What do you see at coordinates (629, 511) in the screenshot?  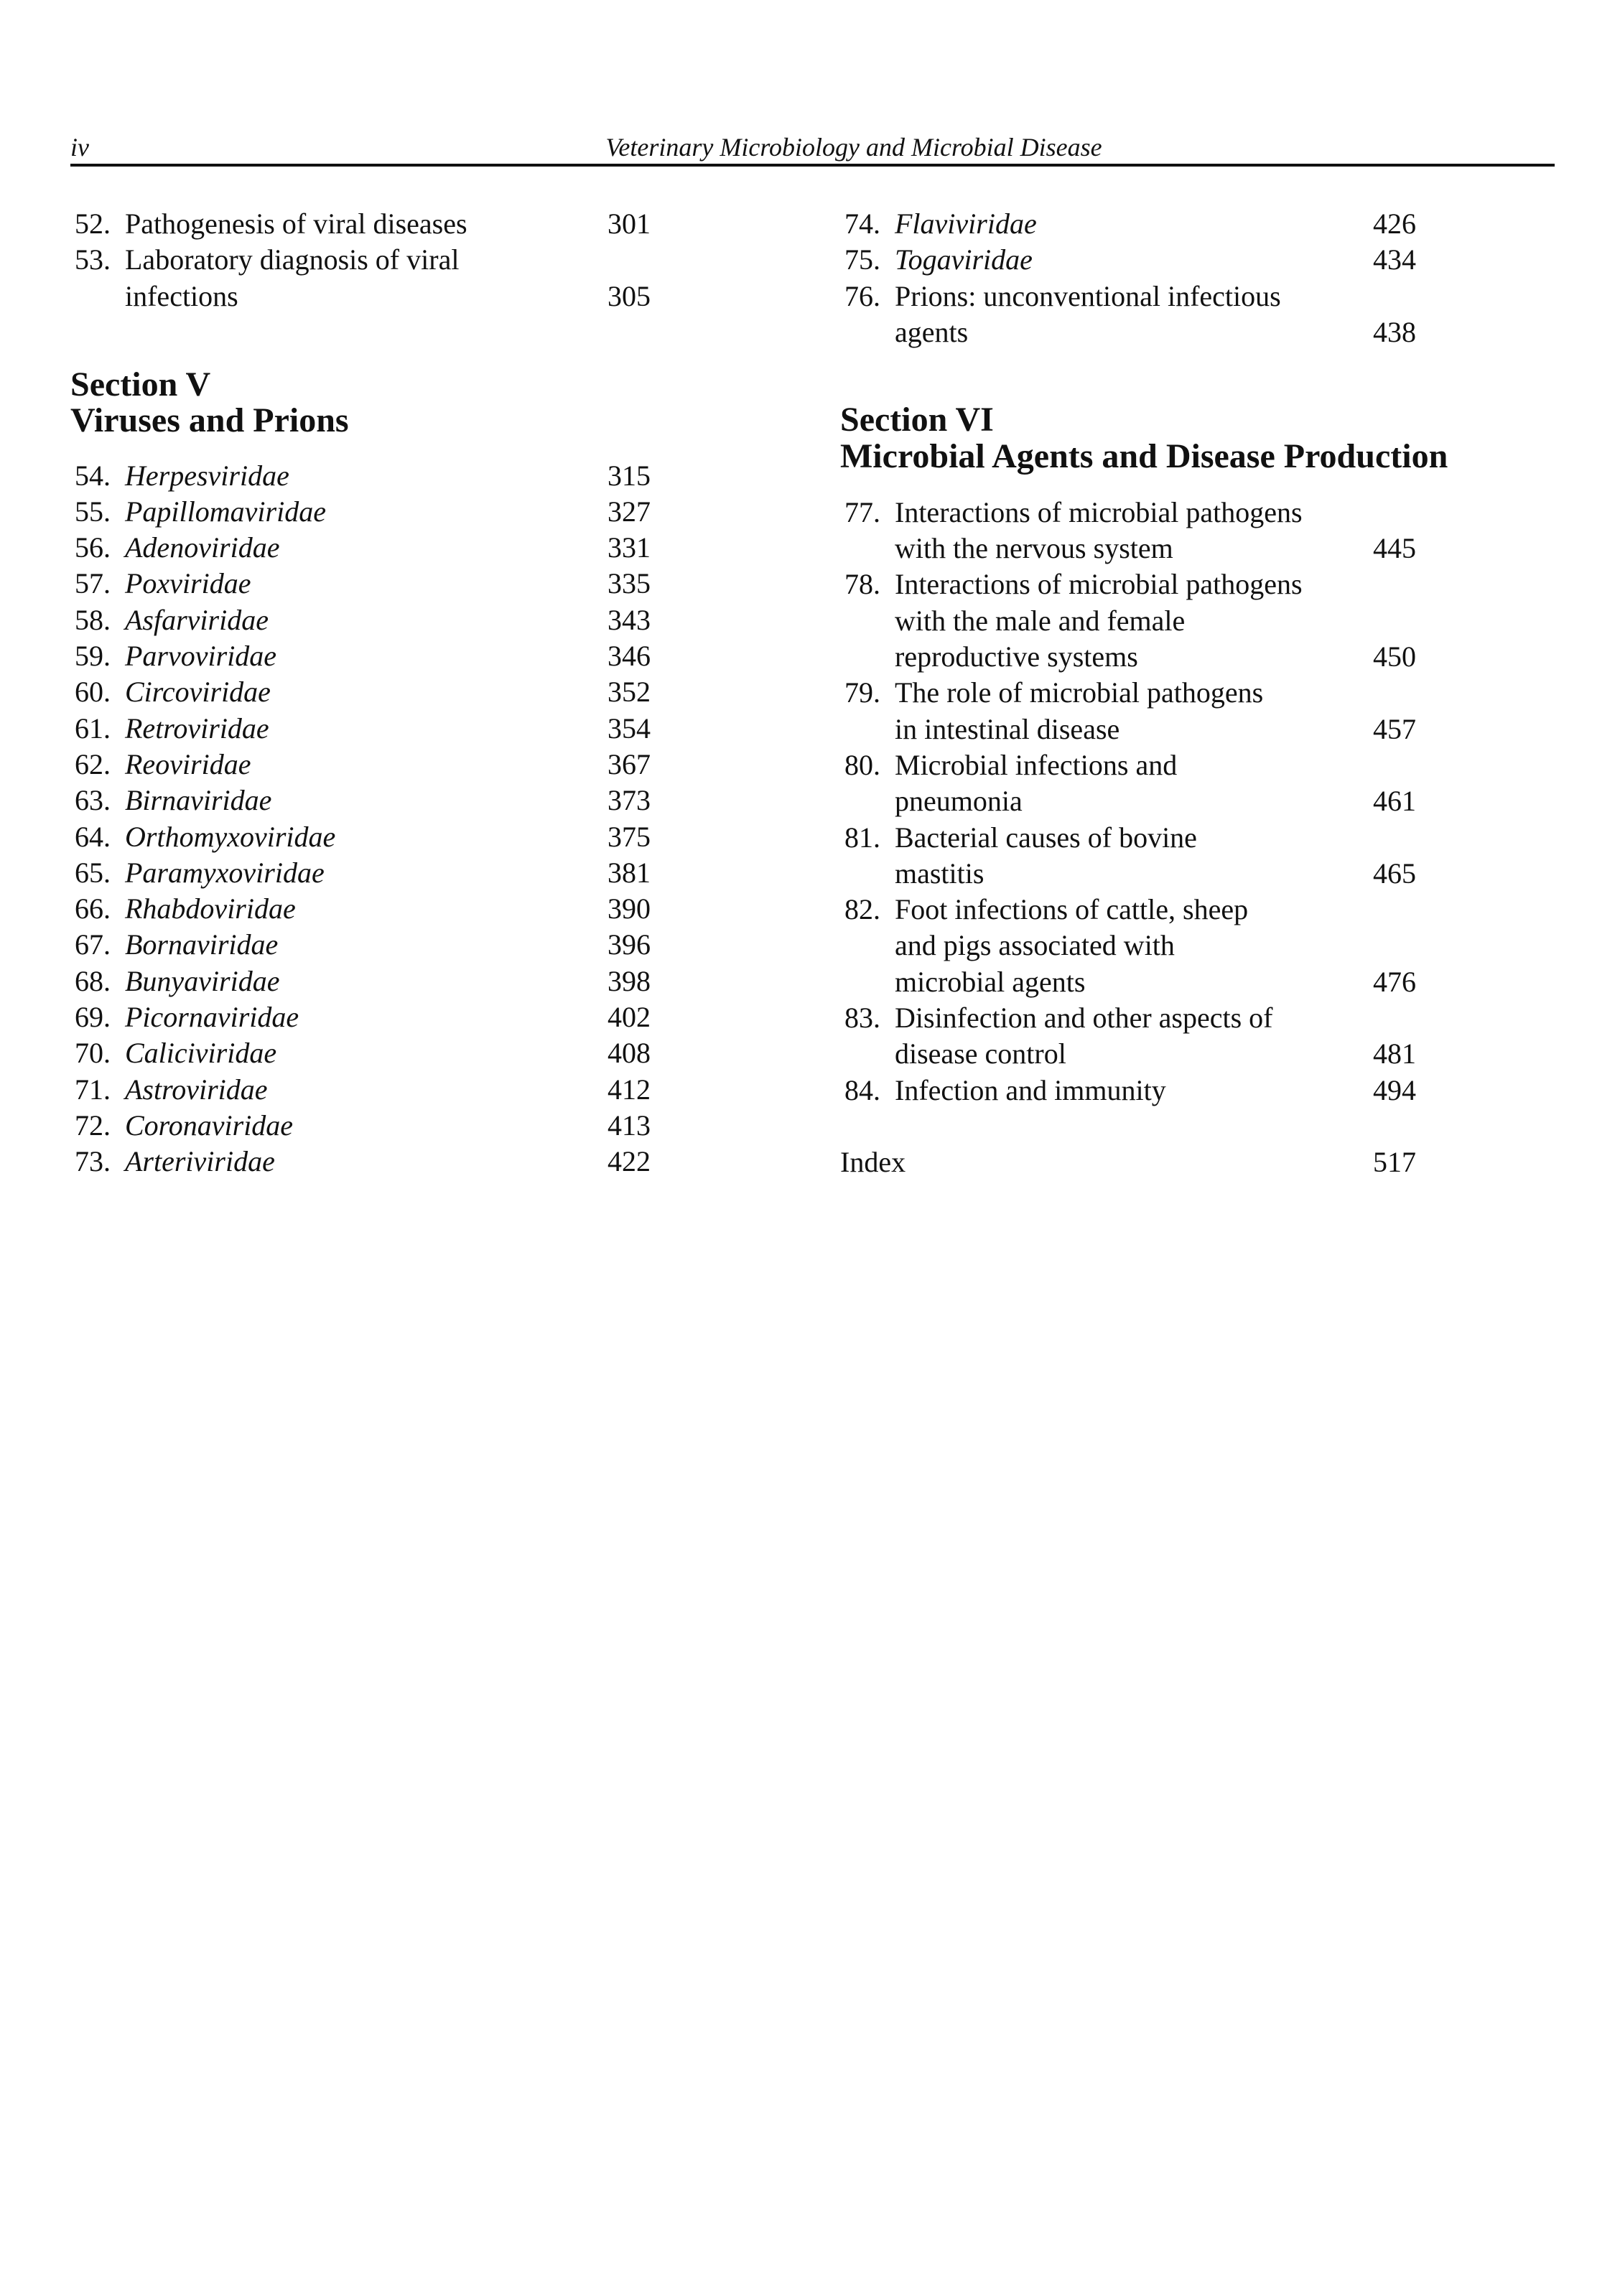 I see `entry-page-number: 327` at bounding box center [629, 511].